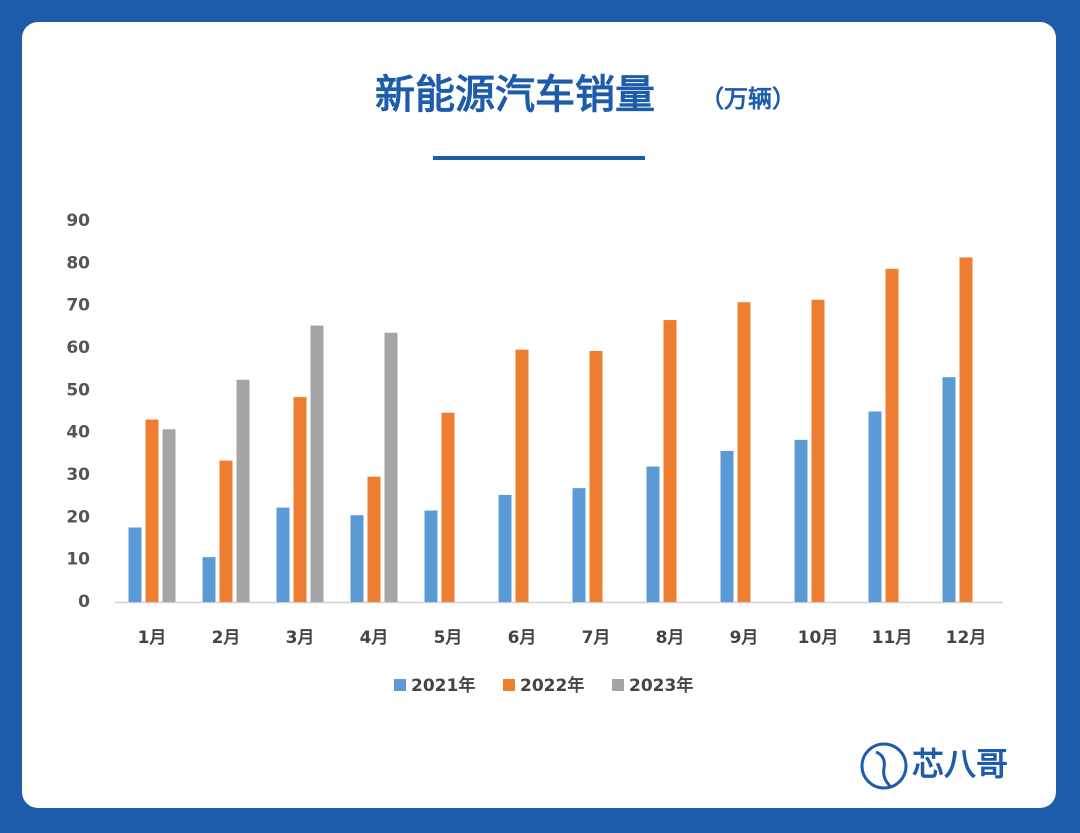 The width and height of the screenshot is (1080, 833). What do you see at coordinates (883, 769) in the screenshot?
I see `logo-bird` at bounding box center [883, 769].